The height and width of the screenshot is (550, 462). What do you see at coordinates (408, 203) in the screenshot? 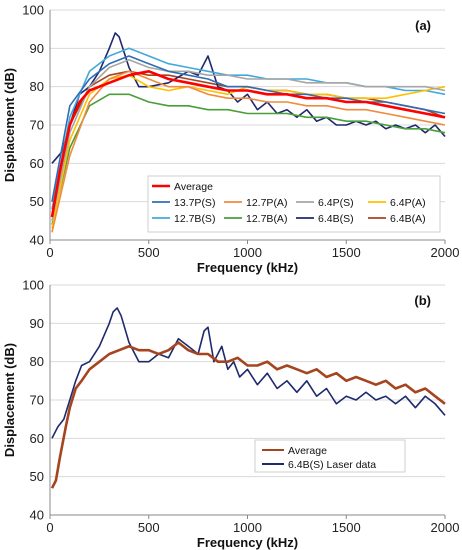
I see `legend-label: 6.4P(A)` at bounding box center [408, 203].